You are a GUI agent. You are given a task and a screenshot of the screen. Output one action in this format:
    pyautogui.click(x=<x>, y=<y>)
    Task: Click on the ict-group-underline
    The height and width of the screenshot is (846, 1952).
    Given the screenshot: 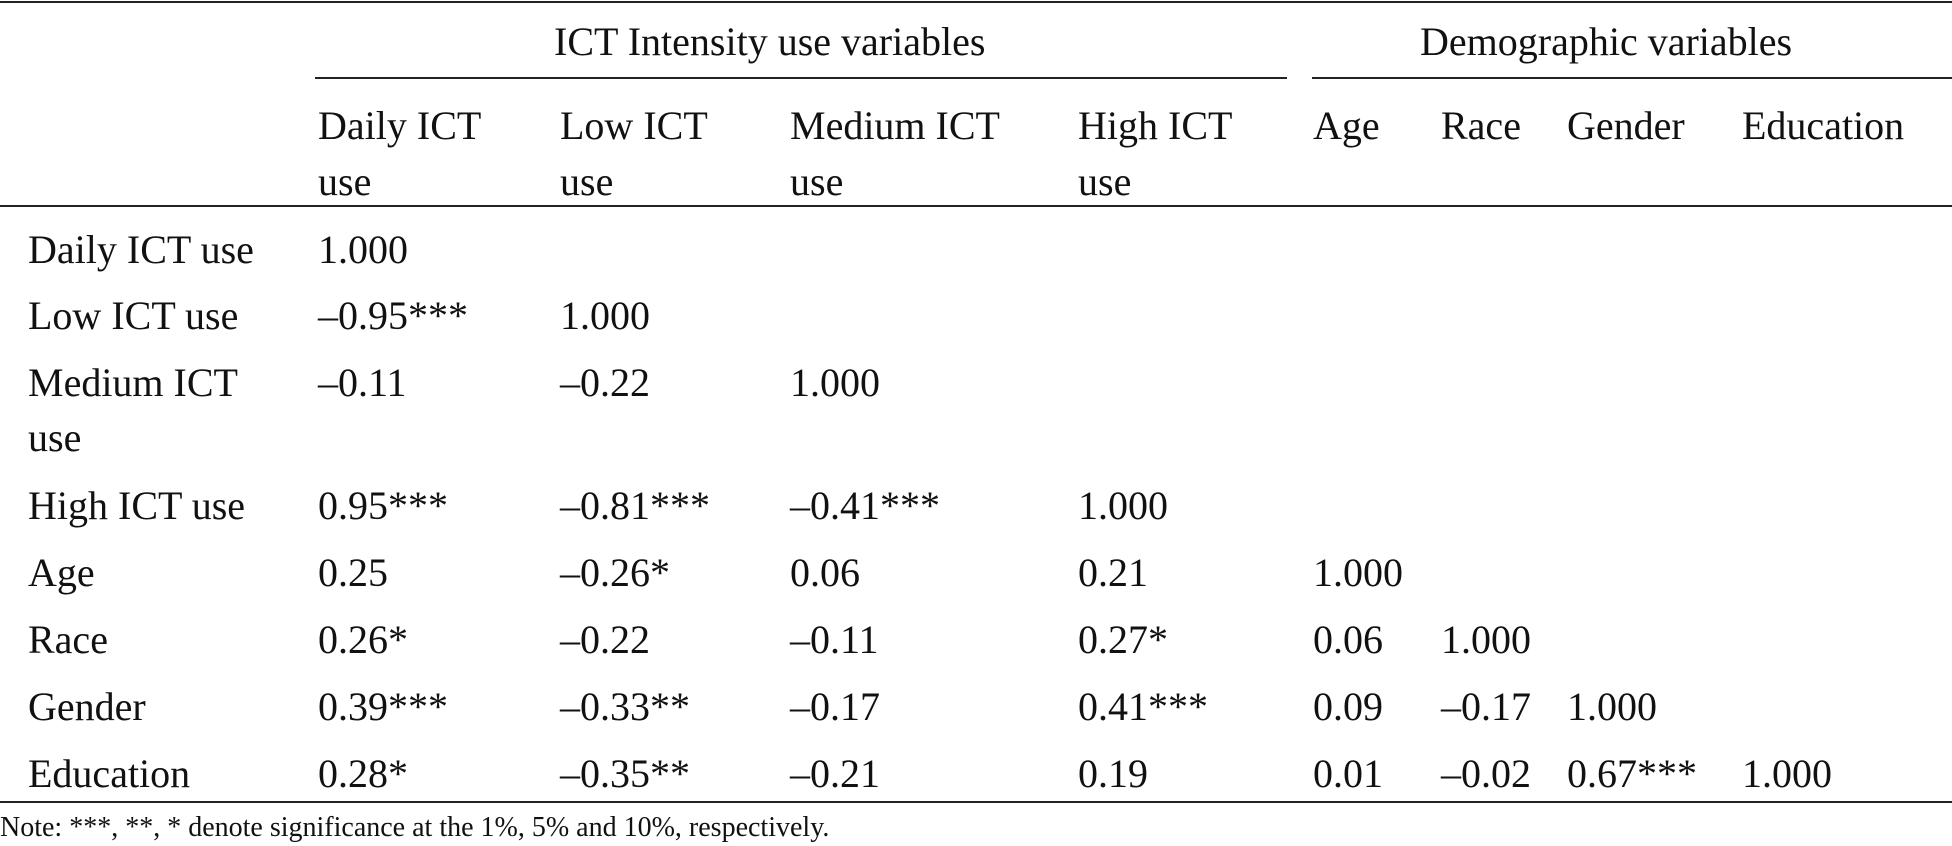 What is the action you would take?
    pyautogui.click(x=801, y=78)
    